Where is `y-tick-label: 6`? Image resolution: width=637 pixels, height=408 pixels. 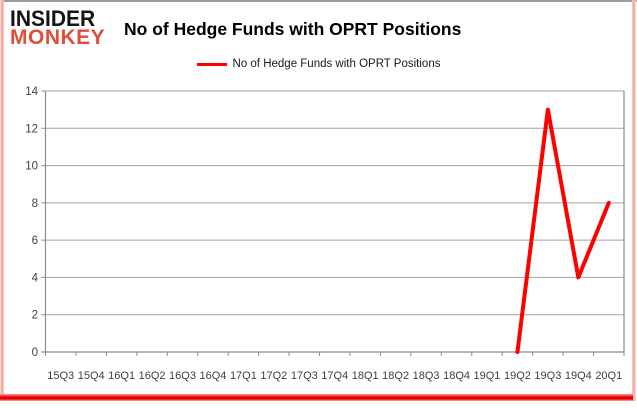 y-tick-label: 6 is located at coordinates (35, 241).